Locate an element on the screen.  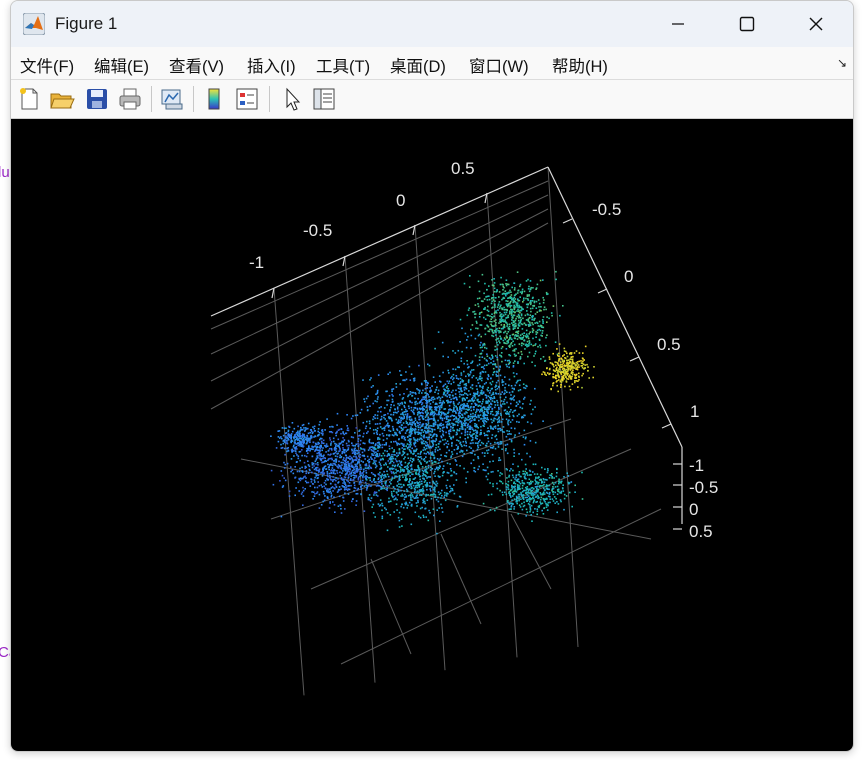
menu-tools: 工具(T) is located at coordinates (343, 67).